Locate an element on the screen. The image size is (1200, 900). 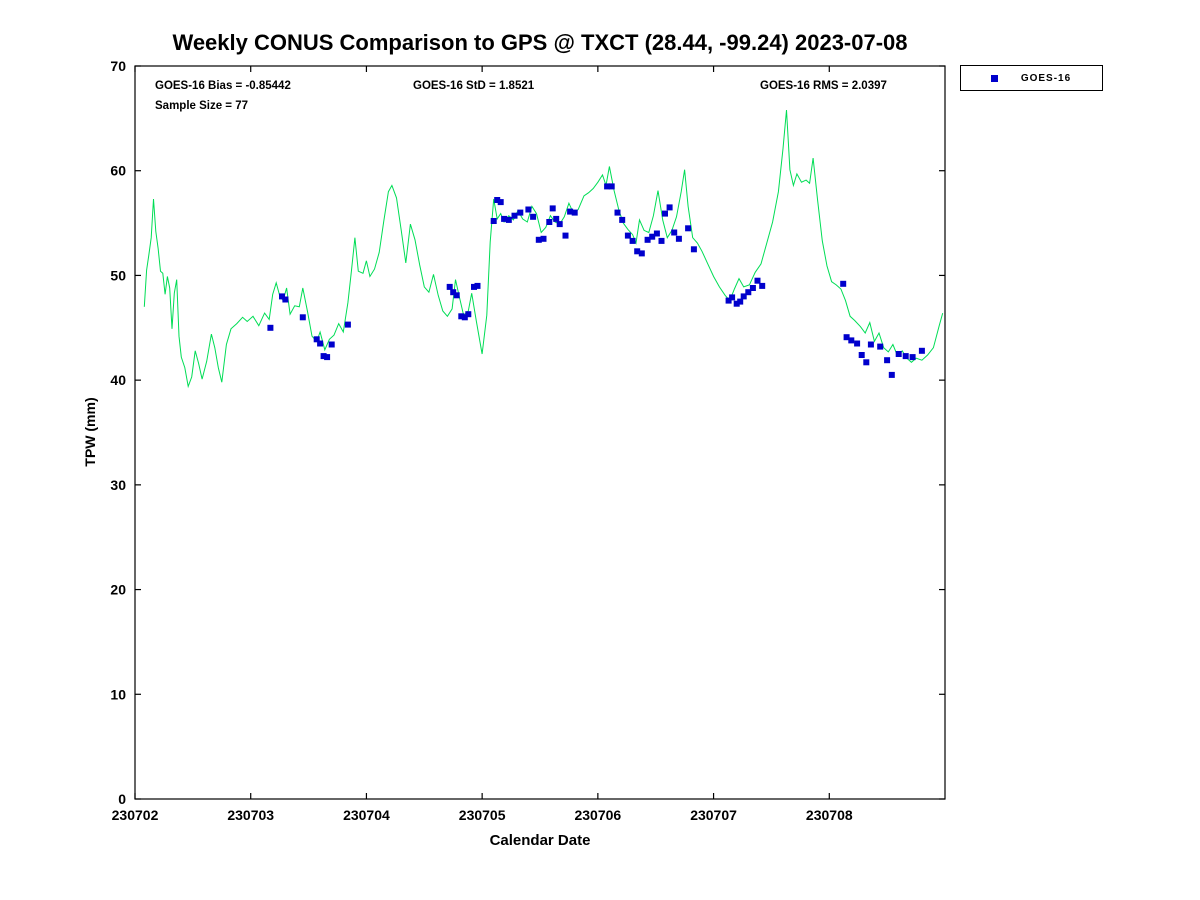
annotation-bias: GOES-16 Bias = -0.85442 is located at coordinates (223, 86).